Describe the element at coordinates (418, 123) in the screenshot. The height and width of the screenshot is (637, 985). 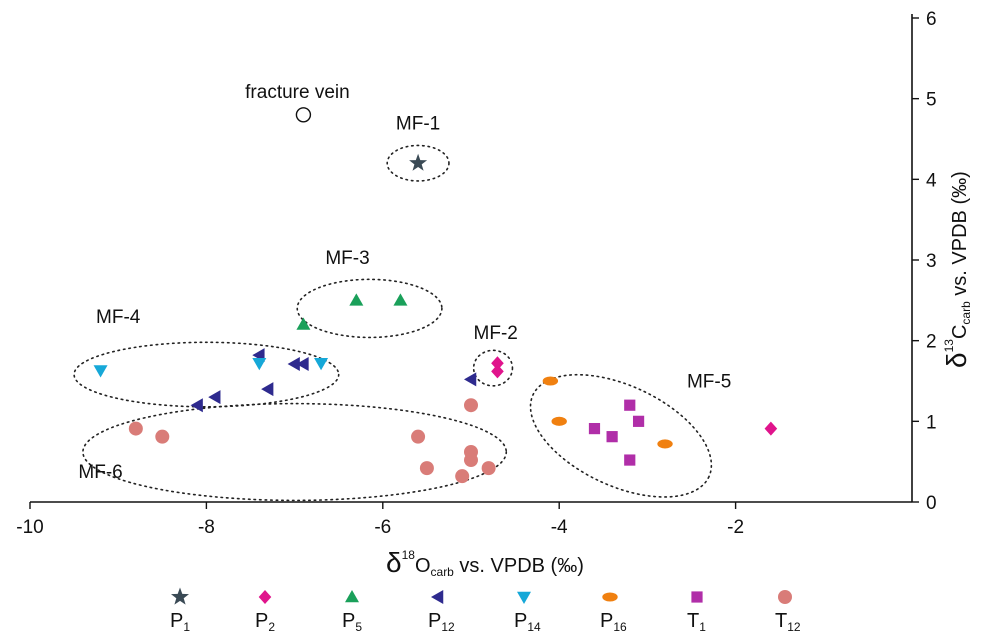
I see `group-label: MF-1` at that location.